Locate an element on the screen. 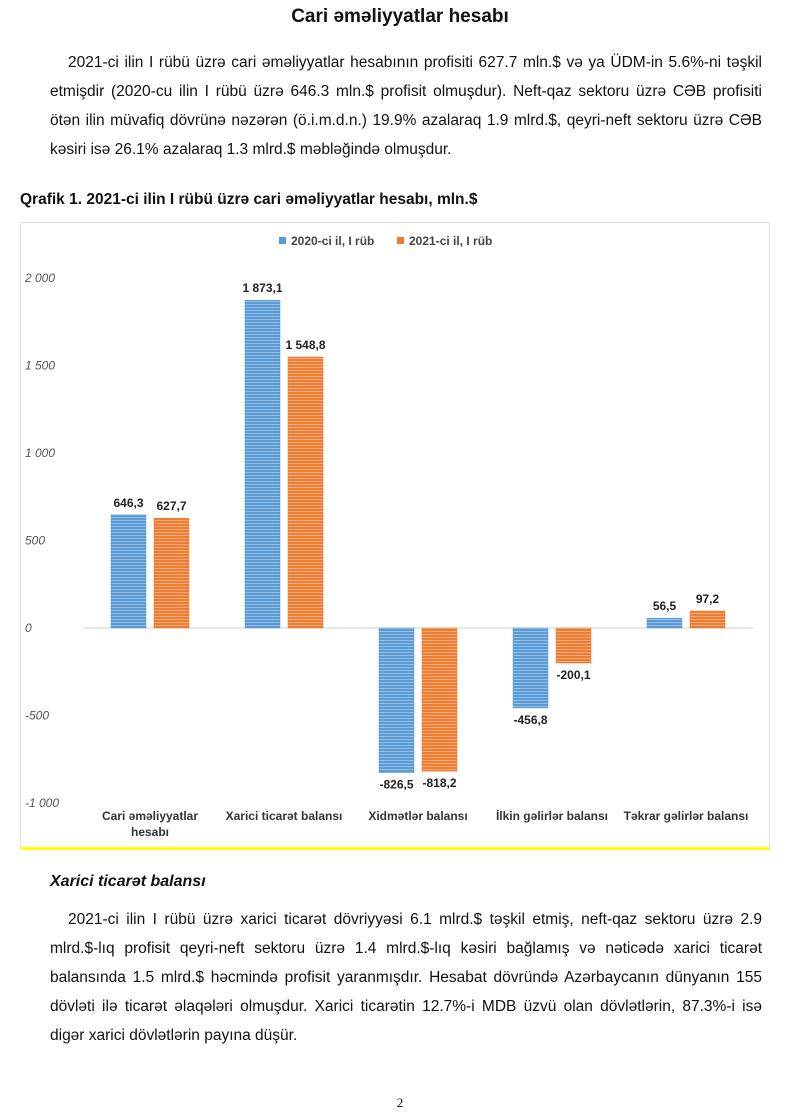  x-tick-label: İlkin gəlirlər balansı is located at coordinates (552, 815).